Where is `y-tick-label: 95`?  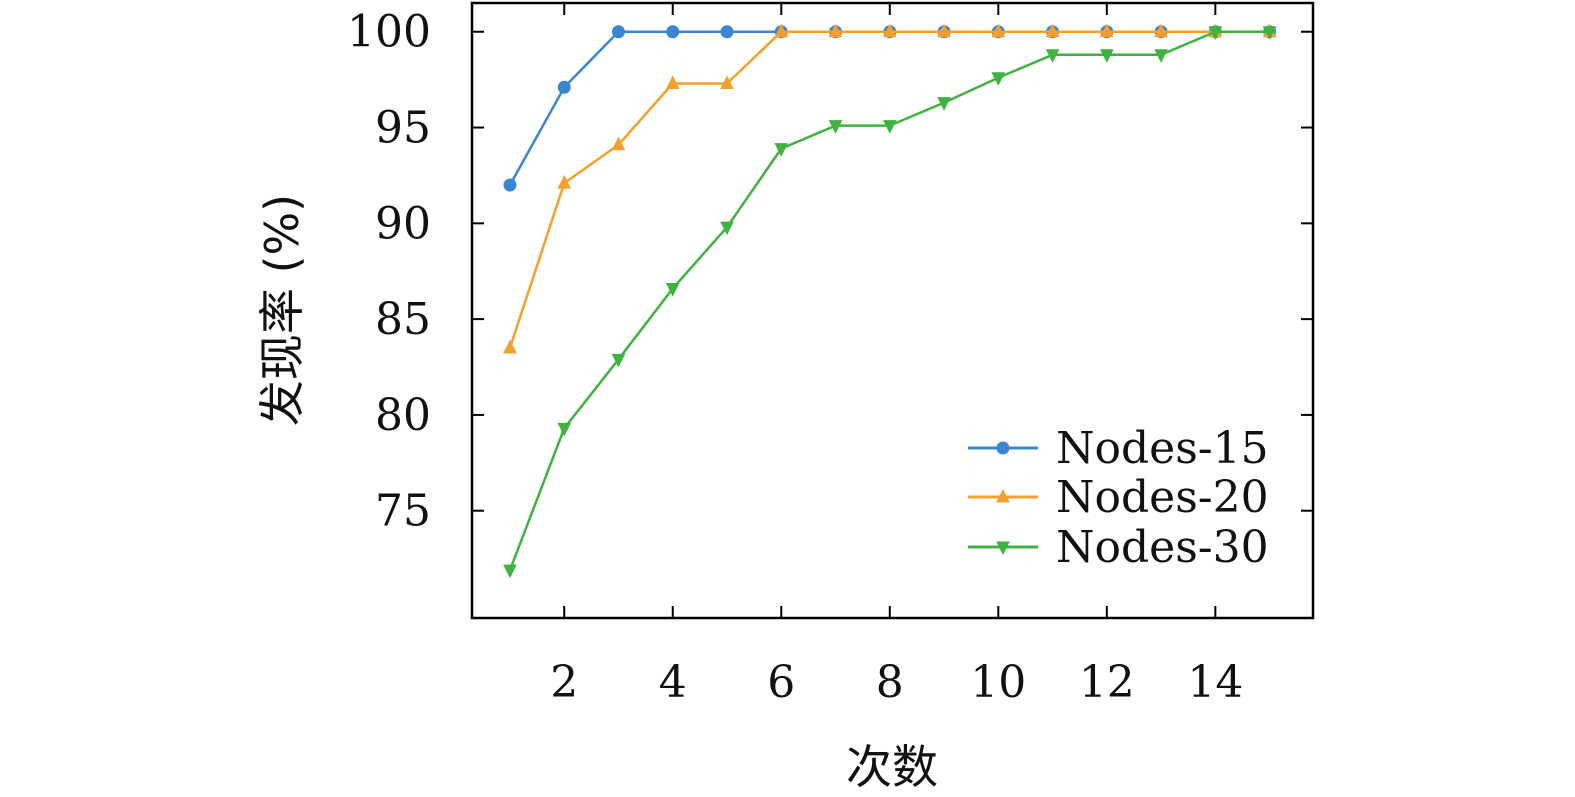 y-tick-label: 95 is located at coordinates (403, 128).